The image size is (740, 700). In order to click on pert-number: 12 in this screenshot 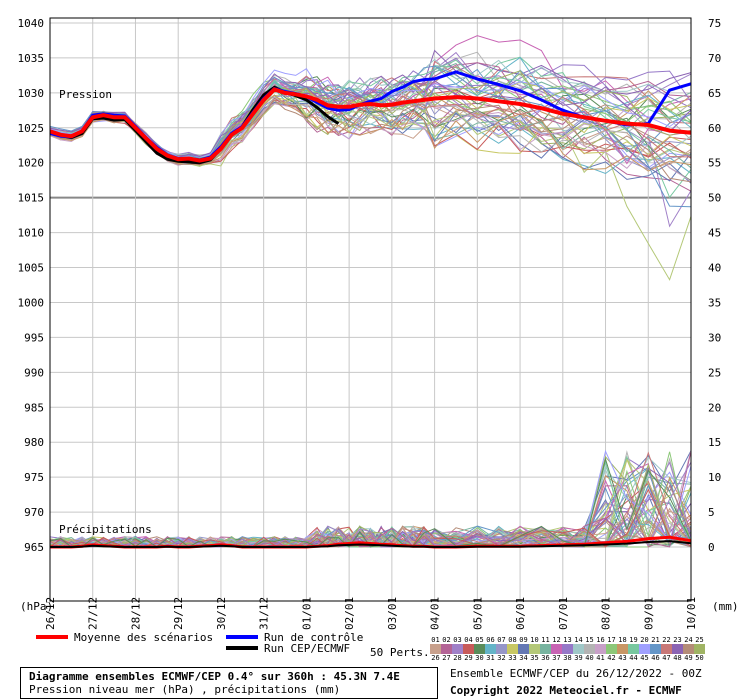, I will do `click(556, 640)`.